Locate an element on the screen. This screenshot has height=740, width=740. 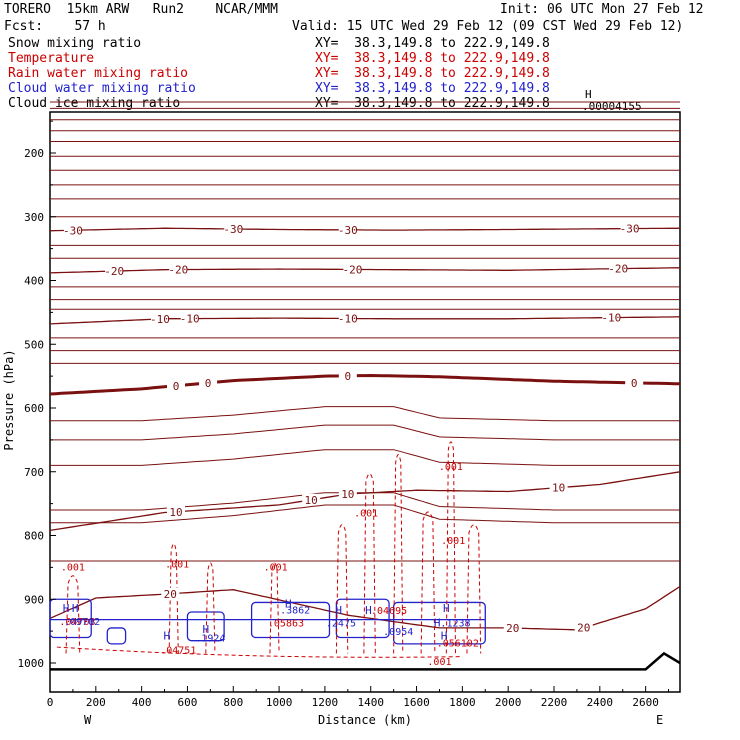
x-tick-label: 1400 is located at coordinates (370, 702).